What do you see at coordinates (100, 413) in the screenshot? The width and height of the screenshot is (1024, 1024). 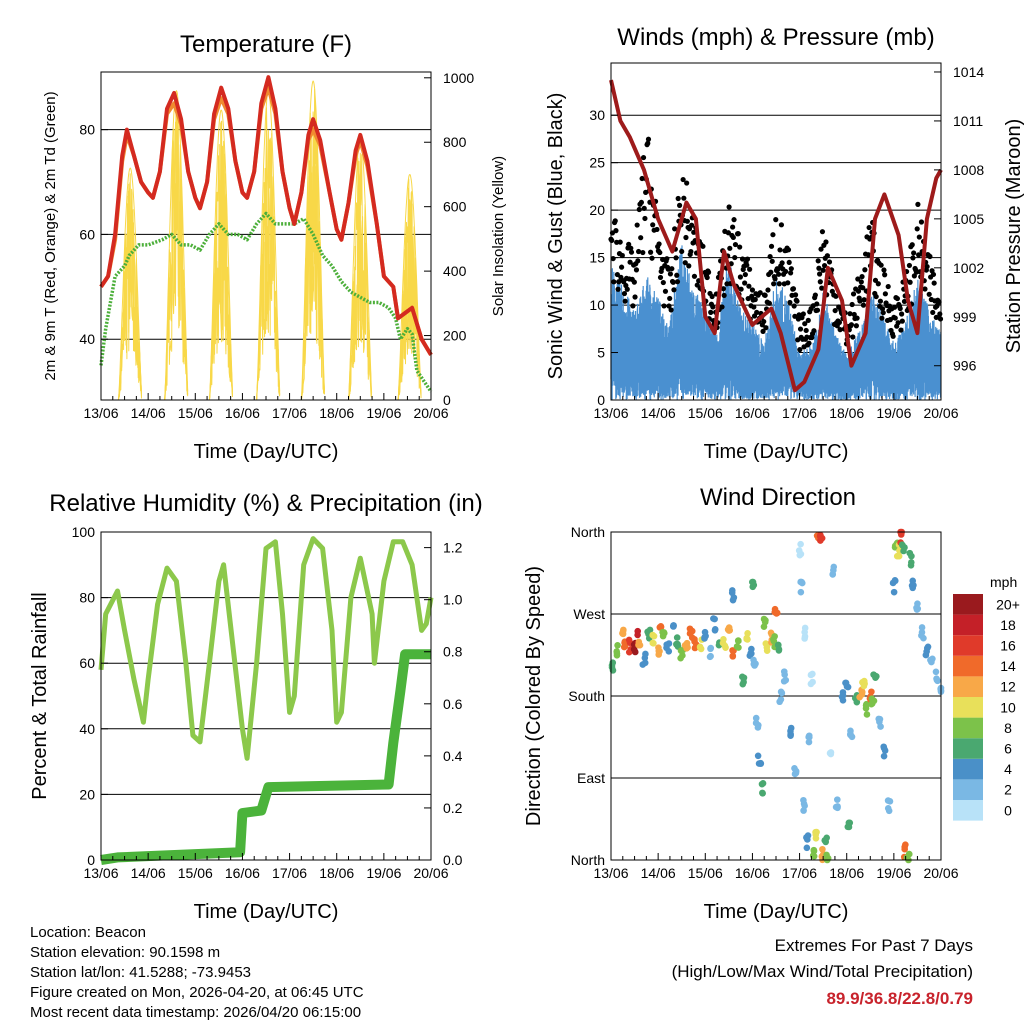 I see `x-tick-label: 13/06` at bounding box center [100, 413].